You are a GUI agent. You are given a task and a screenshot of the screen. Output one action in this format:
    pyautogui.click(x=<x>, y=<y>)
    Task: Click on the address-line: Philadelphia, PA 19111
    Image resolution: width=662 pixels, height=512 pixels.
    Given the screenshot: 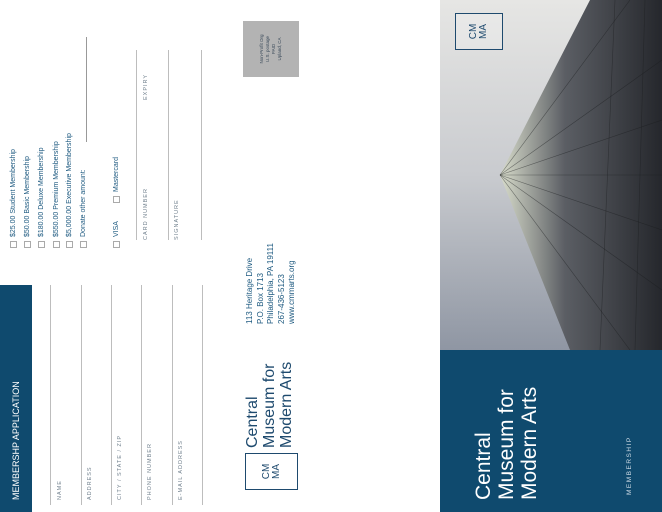 What is the action you would take?
    pyautogui.click(x=270, y=283)
    